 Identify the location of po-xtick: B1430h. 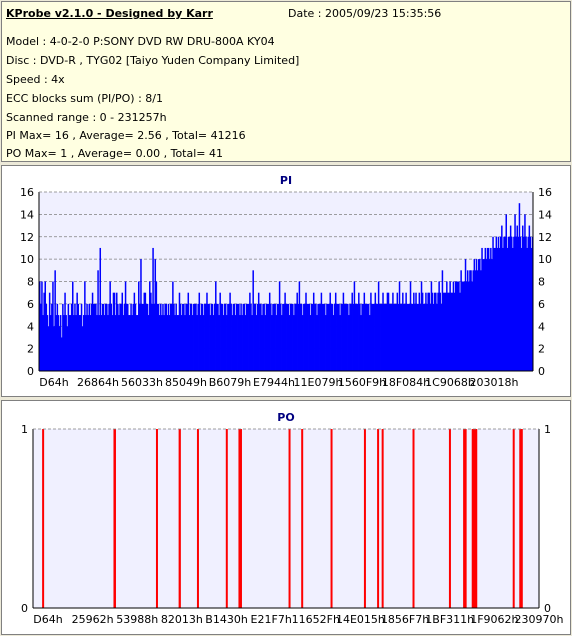
(226, 619).